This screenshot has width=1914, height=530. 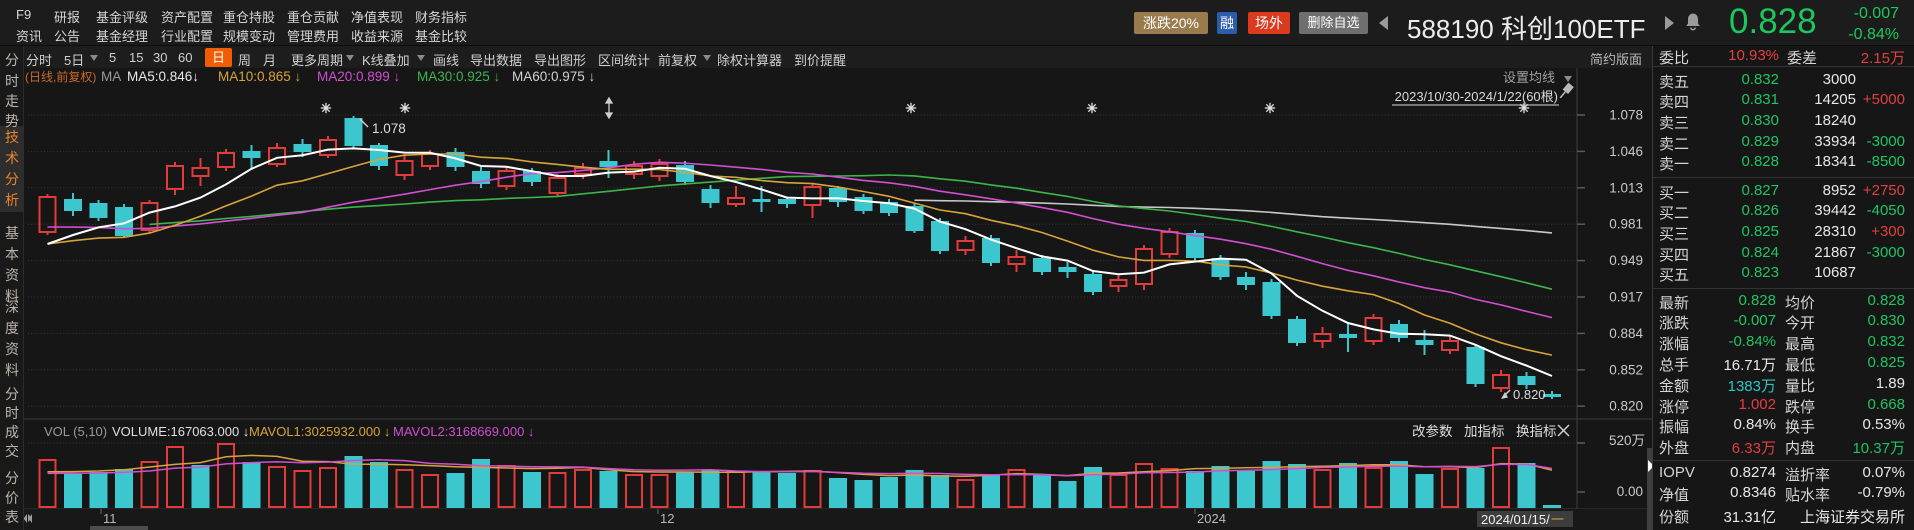 What do you see at coordinates (1630, 491) in the screenshot?
I see `svg-text: 0.00` at bounding box center [1630, 491].